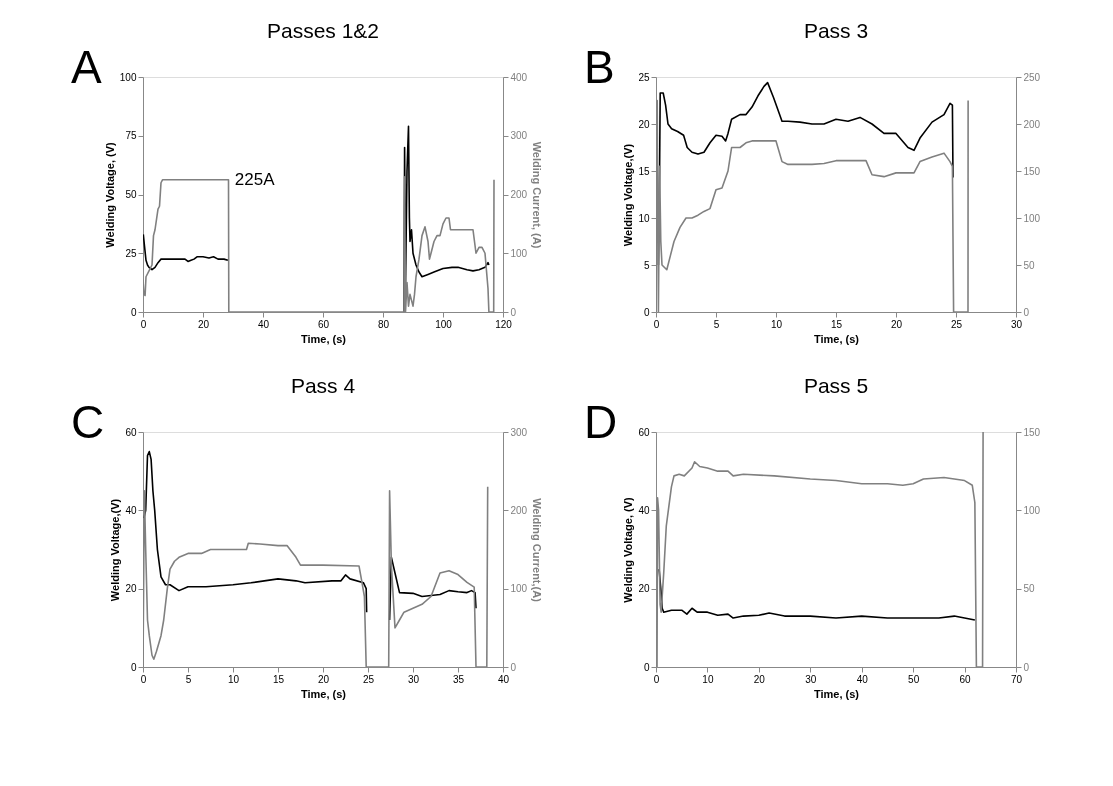 The height and width of the screenshot is (786, 1113). I want to click on chart-title: Passes 1&2, so click(323, 30).